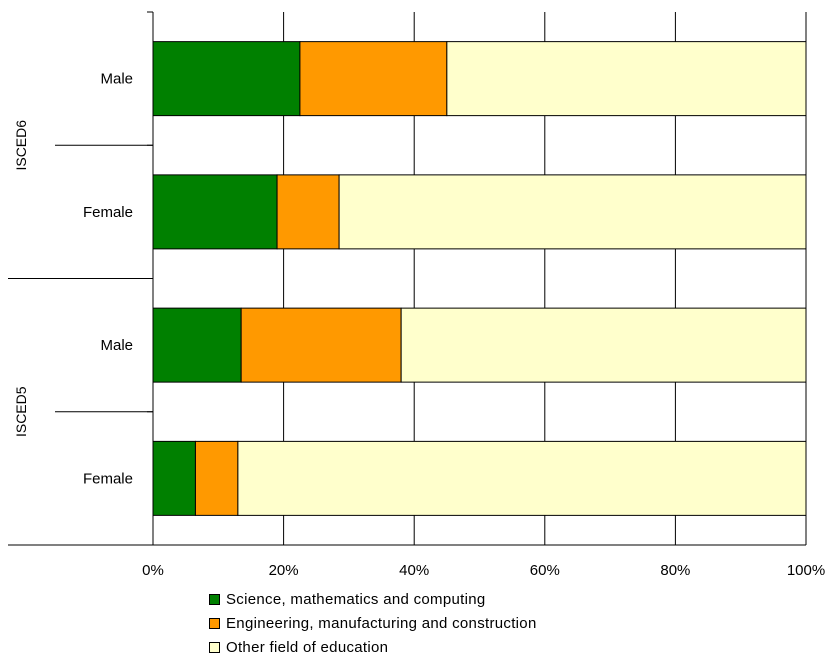  Describe the element at coordinates (806, 570) in the screenshot. I see `x-tick-label: 100%` at that location.